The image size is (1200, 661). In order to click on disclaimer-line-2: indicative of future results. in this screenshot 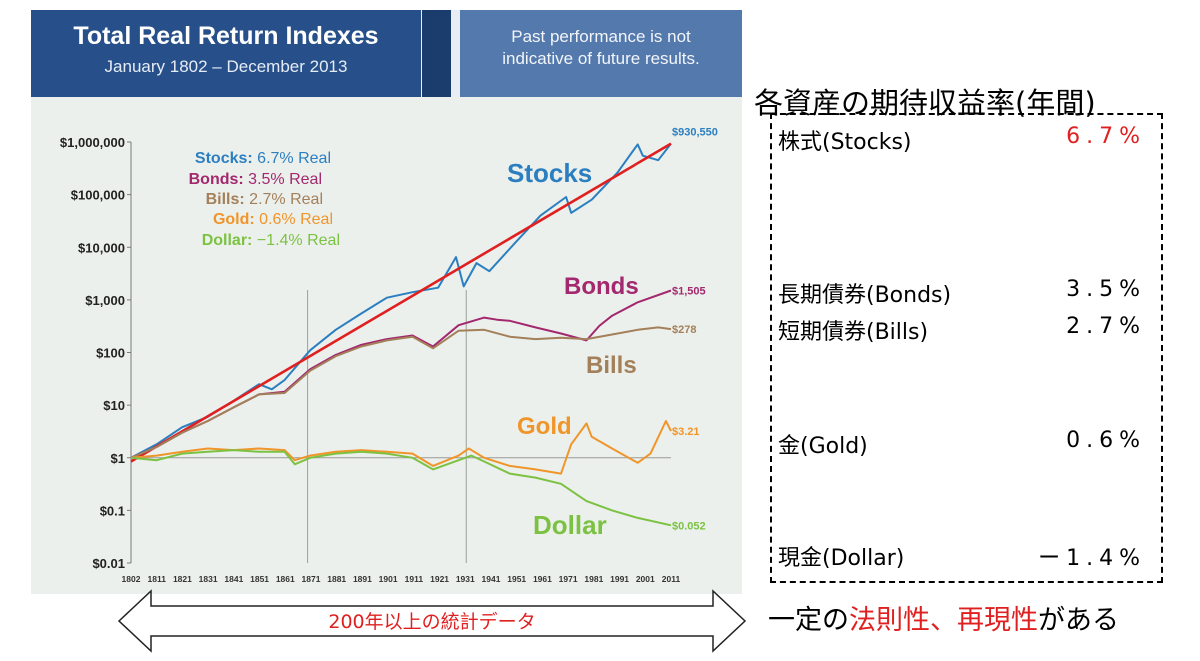, I will do `click(601, 58)`.